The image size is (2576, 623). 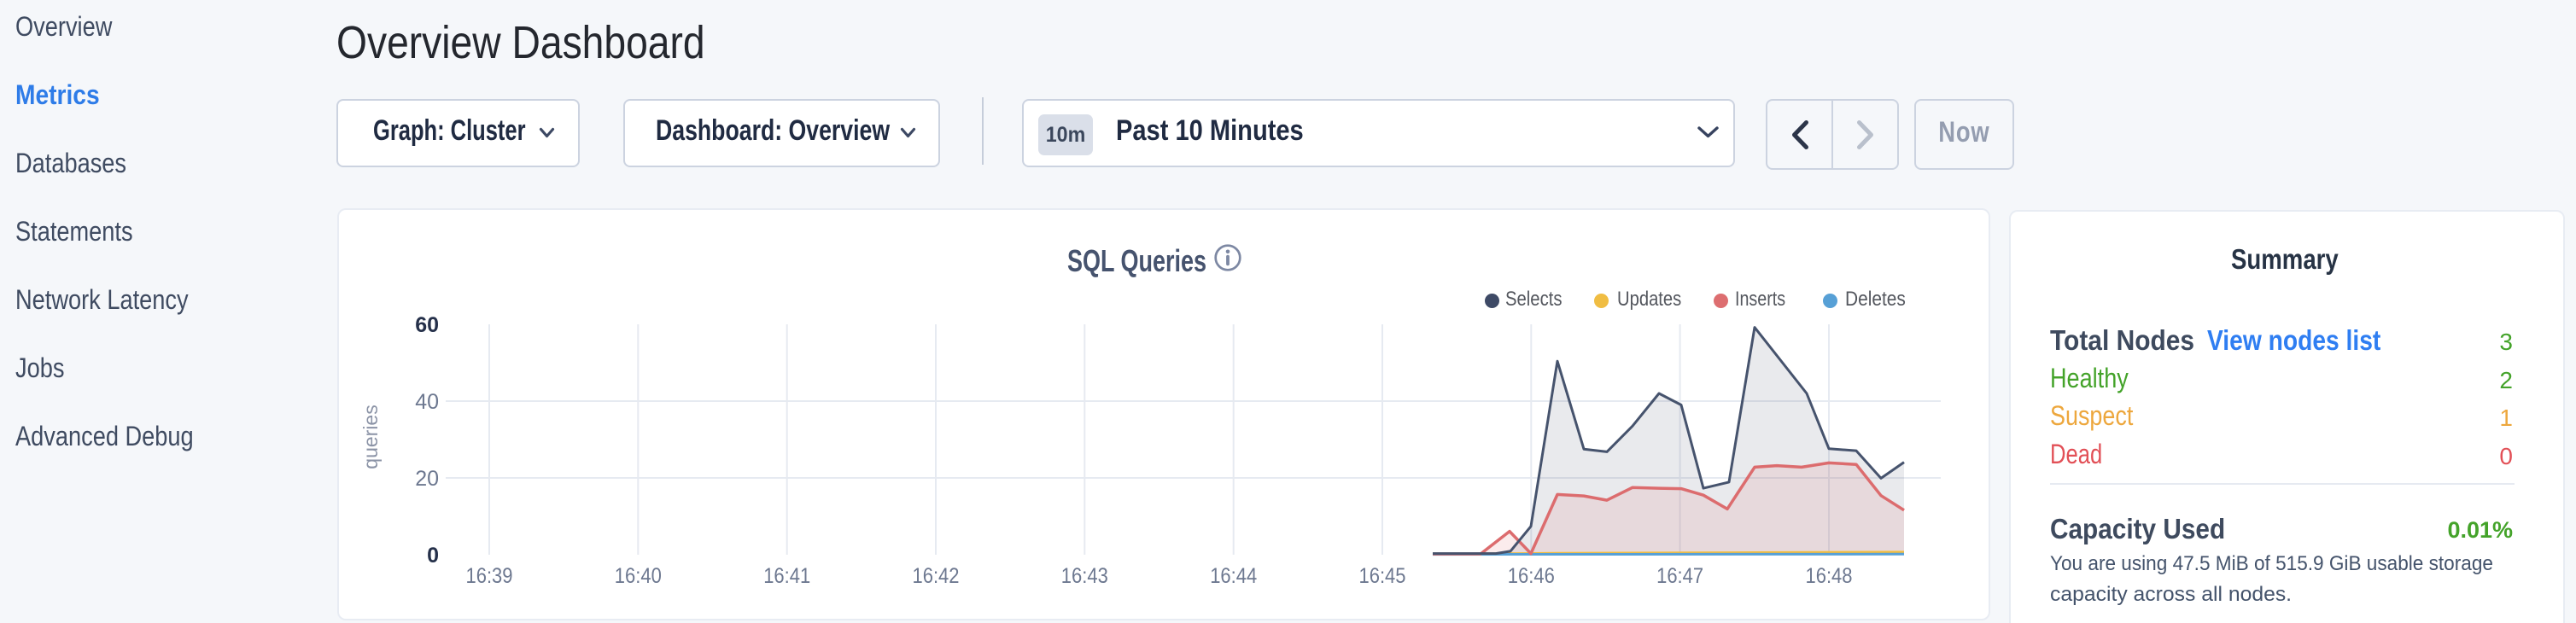 What do you see at coordinates (433, 556) in the screenshot?
I see `svg-text: 0` at bounding box center [433, 556].